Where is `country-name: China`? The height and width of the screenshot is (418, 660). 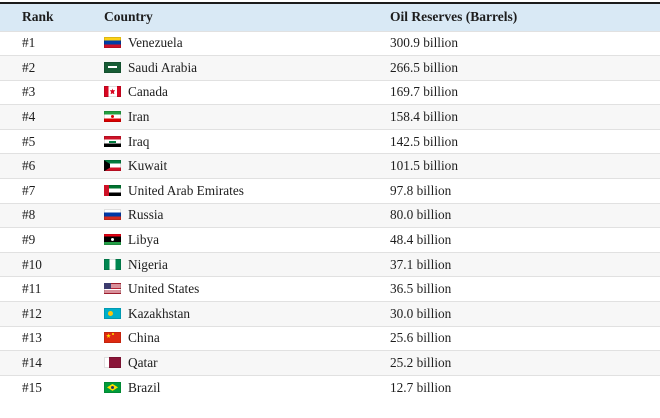
country-name: China is located at coordinates (144, 338).